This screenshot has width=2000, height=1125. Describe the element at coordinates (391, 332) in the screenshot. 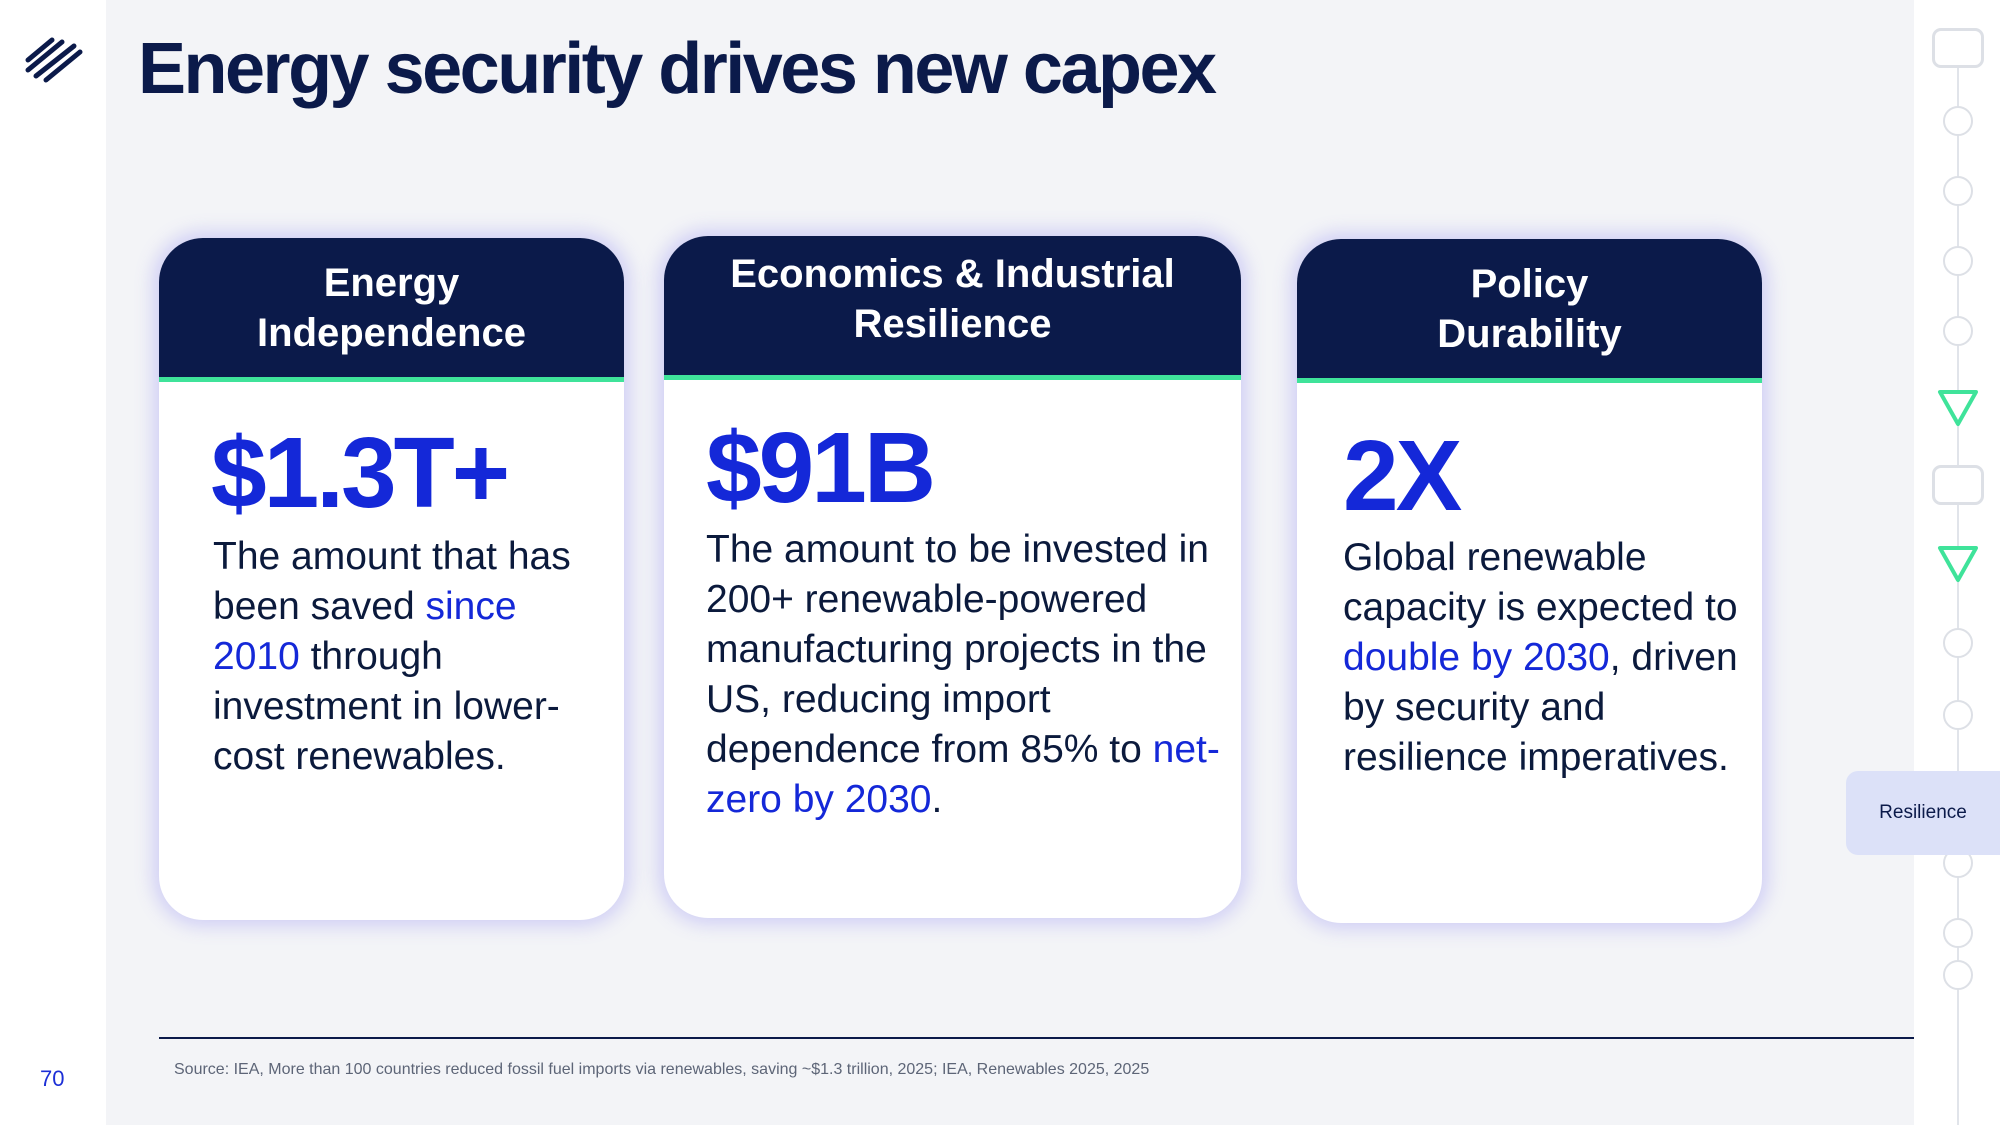

I see `card-title-line: Independence` at that location.